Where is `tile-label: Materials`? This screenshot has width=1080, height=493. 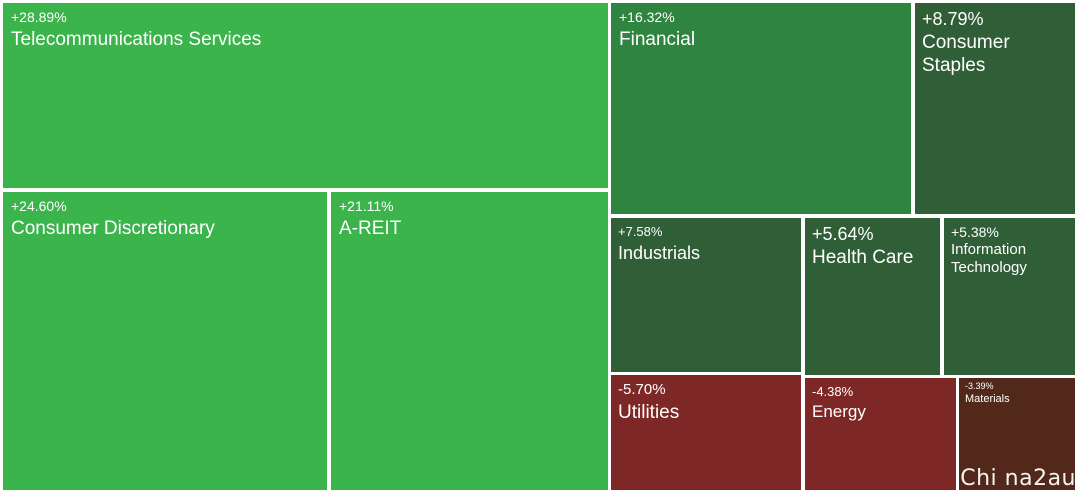
tile-label: Materials is located at coordinates (987, 398).